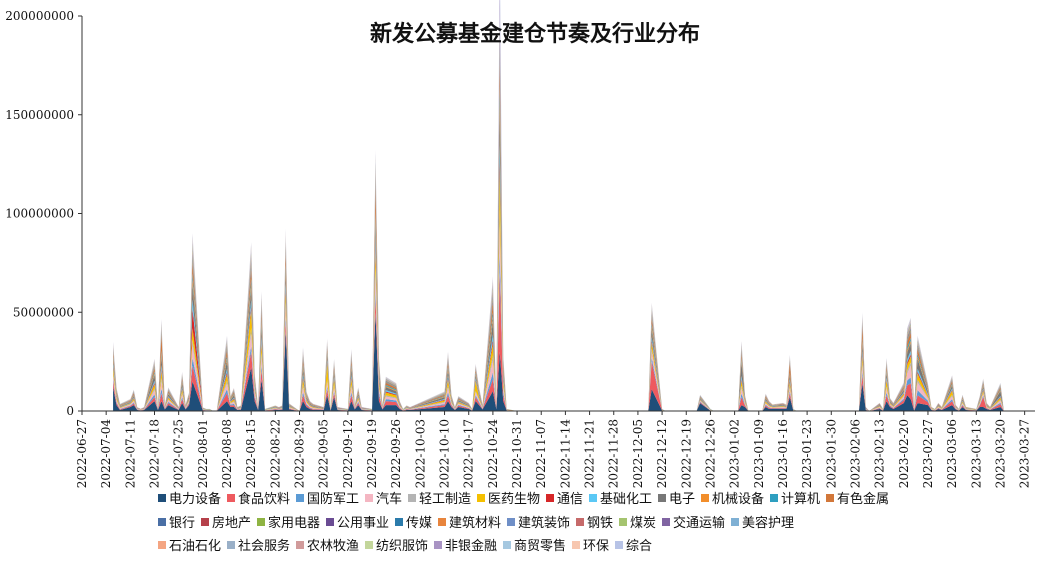 Image resolution: width=1050 pixels, height=567 pixels. What do you see at coordinates (1025, 453) in the screenshot?
I see `x-tick-label: 2023-03-27` at bounding box center [1025, 453].